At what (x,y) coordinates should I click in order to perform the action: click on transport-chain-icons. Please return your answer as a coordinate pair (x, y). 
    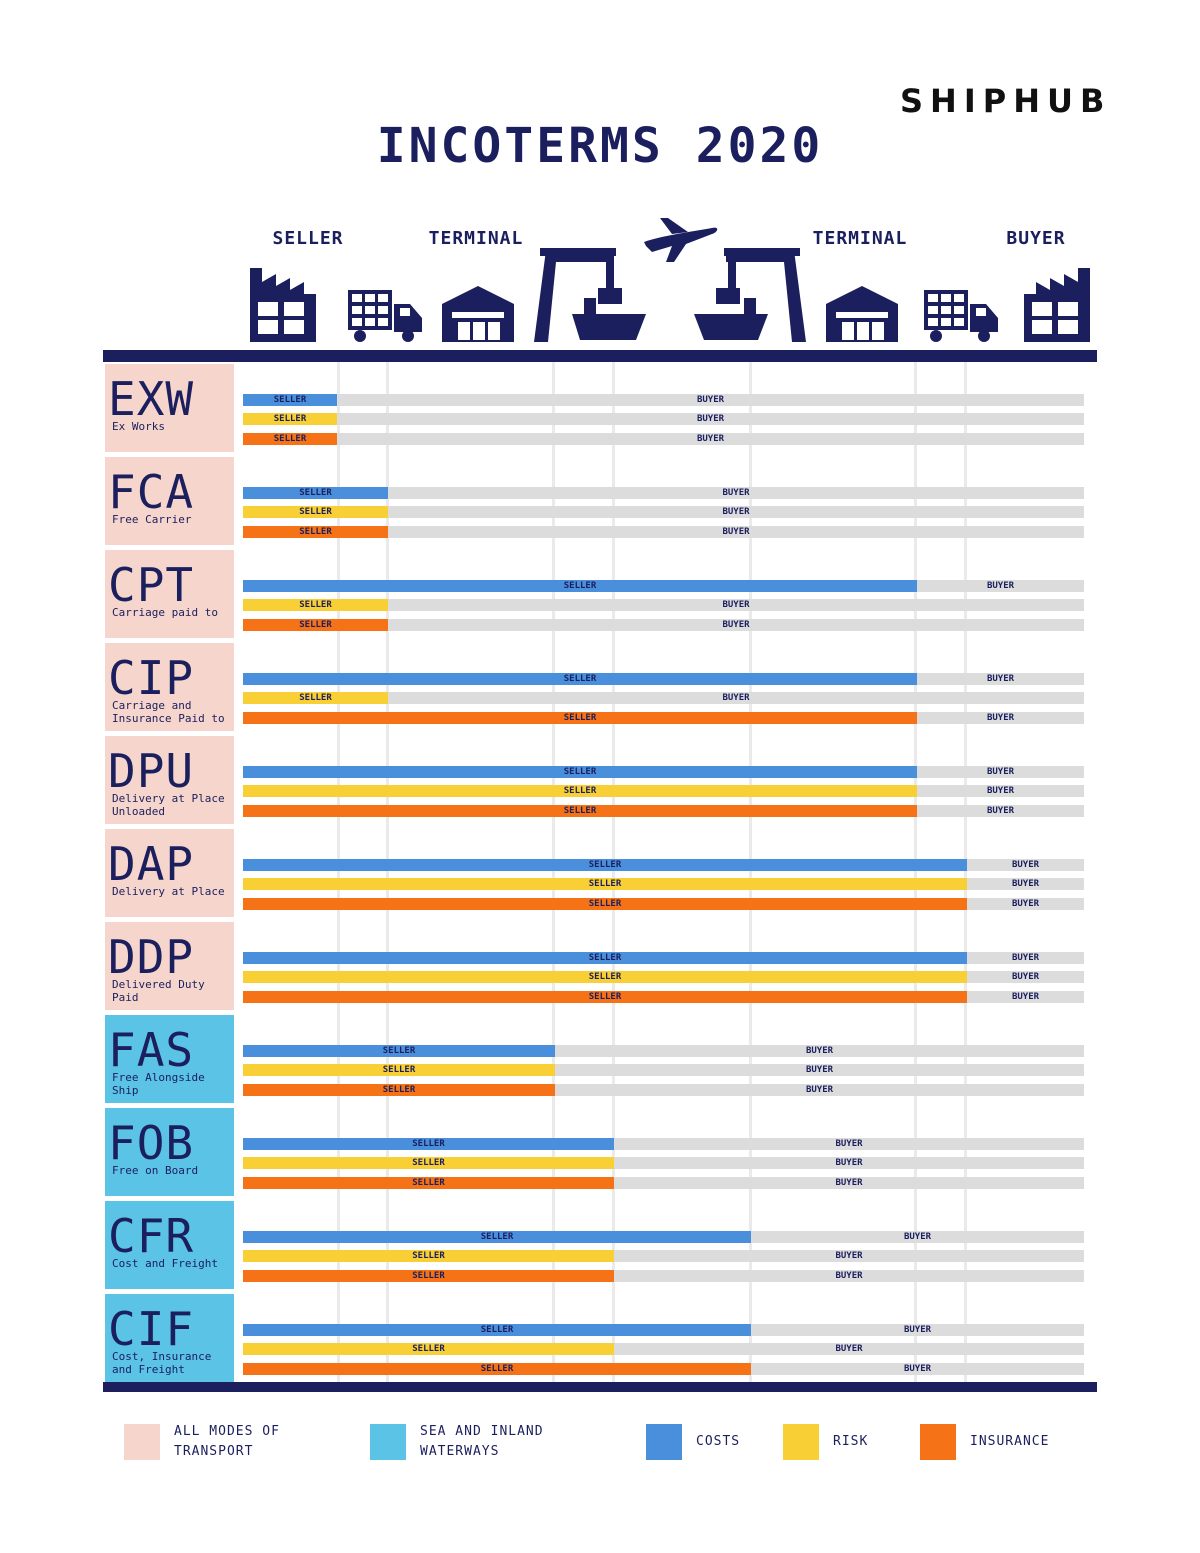
    Looking at the image, I should click on (670, 280).